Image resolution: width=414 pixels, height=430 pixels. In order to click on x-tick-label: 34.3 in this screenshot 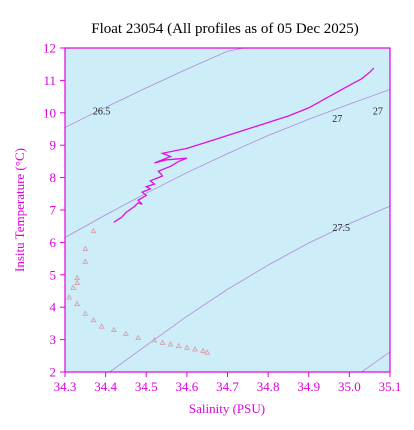, I will do `click(65, 386)`.